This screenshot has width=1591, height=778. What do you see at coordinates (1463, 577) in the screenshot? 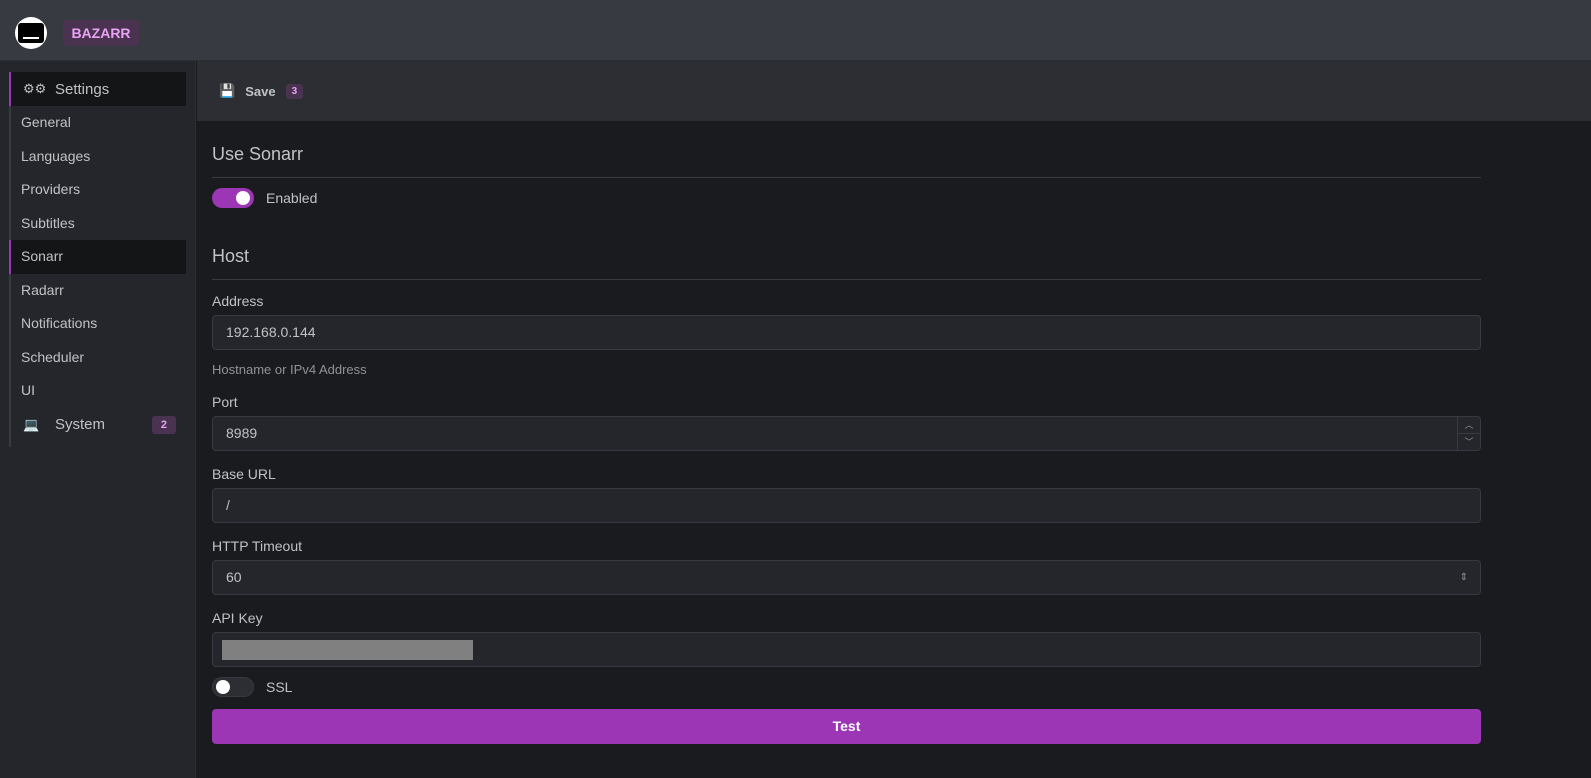
I see `updown-icon: ⇕` at bounding box center [1463, 577].